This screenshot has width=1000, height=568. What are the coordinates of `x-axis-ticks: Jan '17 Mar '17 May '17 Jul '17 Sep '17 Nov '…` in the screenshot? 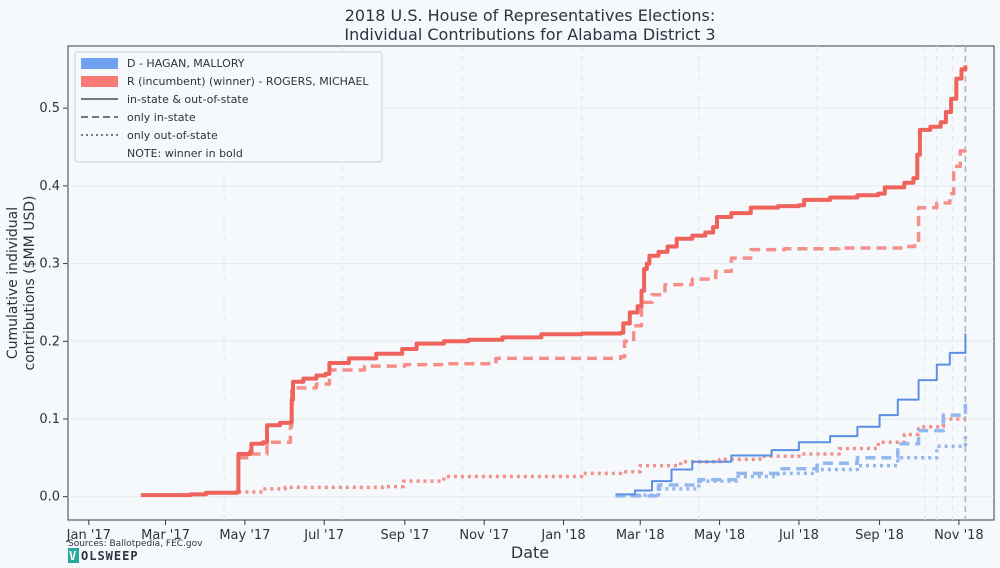 It's located at (525, 531).